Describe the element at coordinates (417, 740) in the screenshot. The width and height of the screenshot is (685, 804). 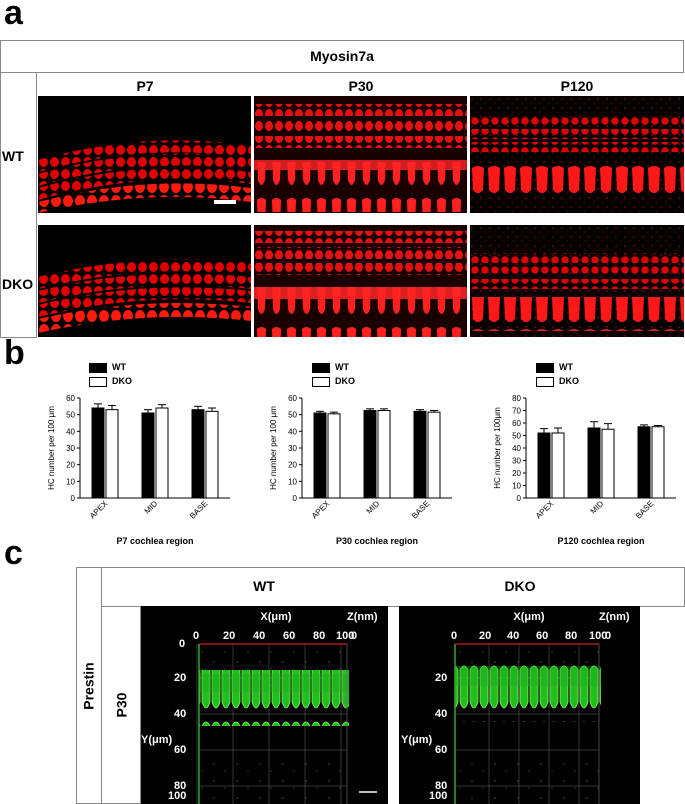
I see `y-axis-label-dko: Y(μm)` at that location.